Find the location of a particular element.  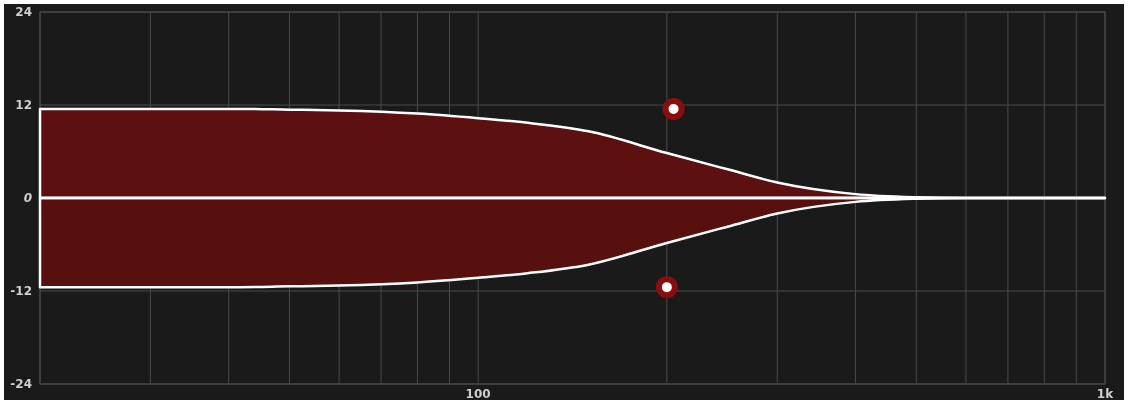

y-tick-label: 12 is located at coordinates (23, 105).